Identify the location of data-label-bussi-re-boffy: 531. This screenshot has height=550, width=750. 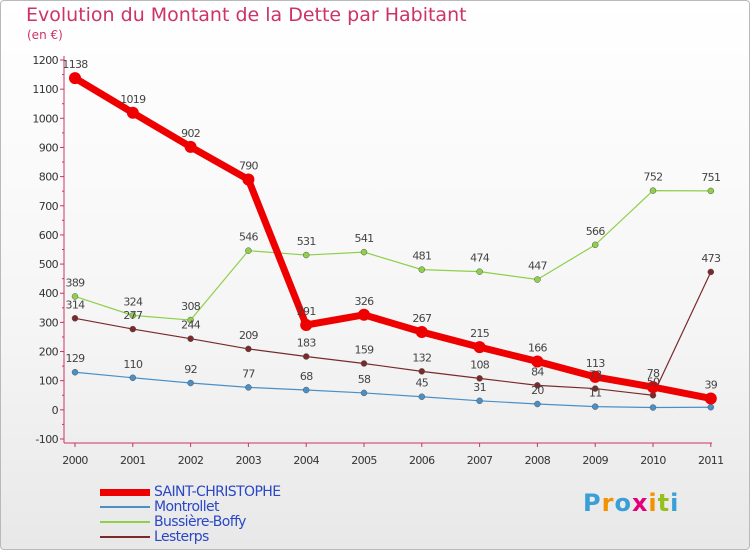
(306, 241).